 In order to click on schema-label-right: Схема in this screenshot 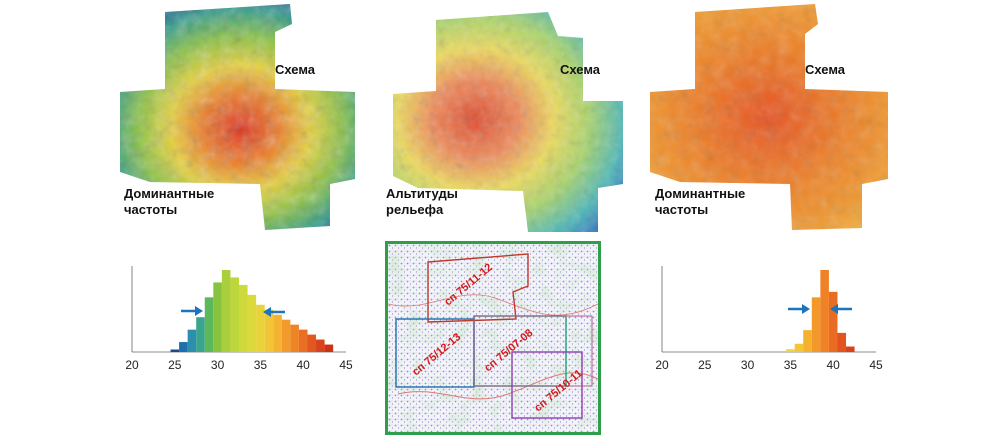, I will do `click(825, 69)`.